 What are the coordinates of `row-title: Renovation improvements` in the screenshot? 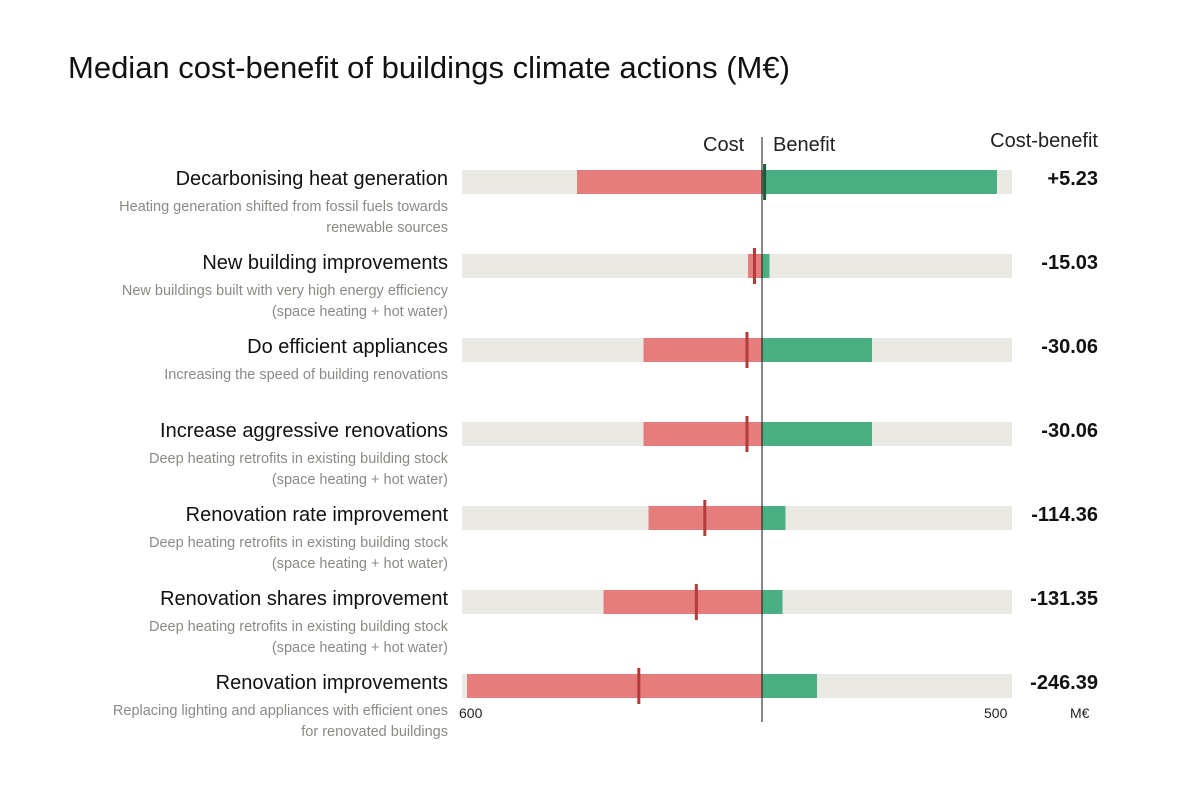 It's located at (331, 683).